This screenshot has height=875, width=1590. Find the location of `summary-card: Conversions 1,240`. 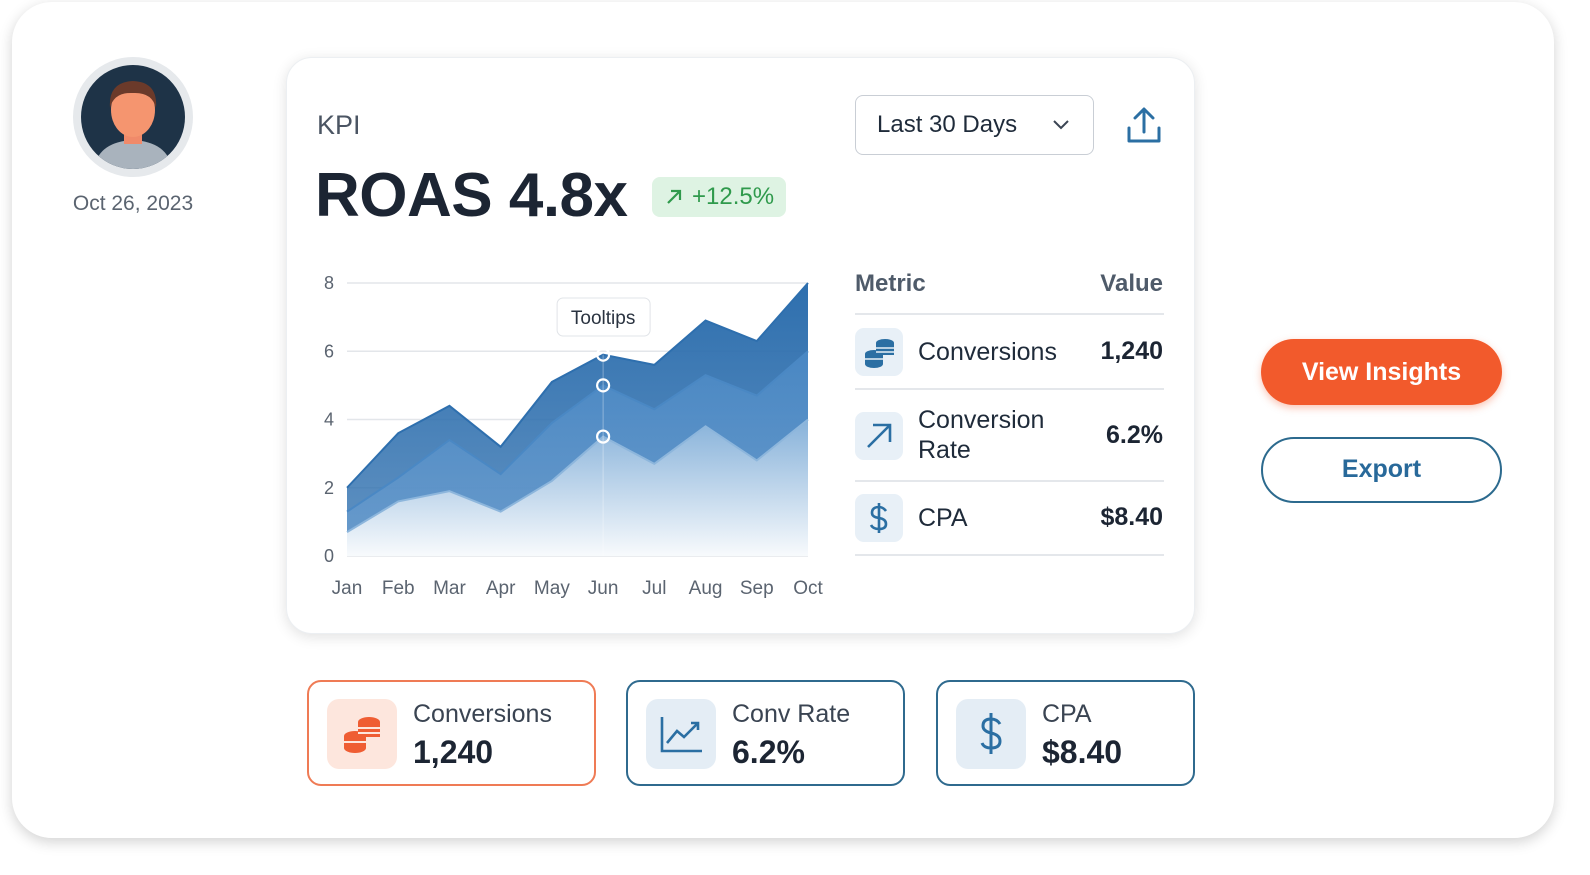

summary-card: Conversions 1,240 is located at coordinates (451, 733).